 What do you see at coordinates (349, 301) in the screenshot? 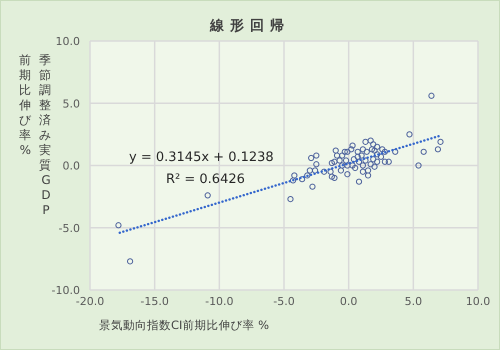
I see `x-tick-label: 0.0` at bounding box center [349, 301].